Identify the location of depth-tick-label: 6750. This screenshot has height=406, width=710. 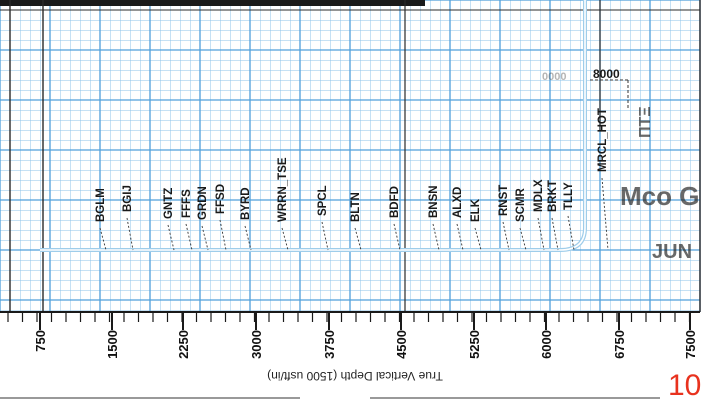
(619, 344).